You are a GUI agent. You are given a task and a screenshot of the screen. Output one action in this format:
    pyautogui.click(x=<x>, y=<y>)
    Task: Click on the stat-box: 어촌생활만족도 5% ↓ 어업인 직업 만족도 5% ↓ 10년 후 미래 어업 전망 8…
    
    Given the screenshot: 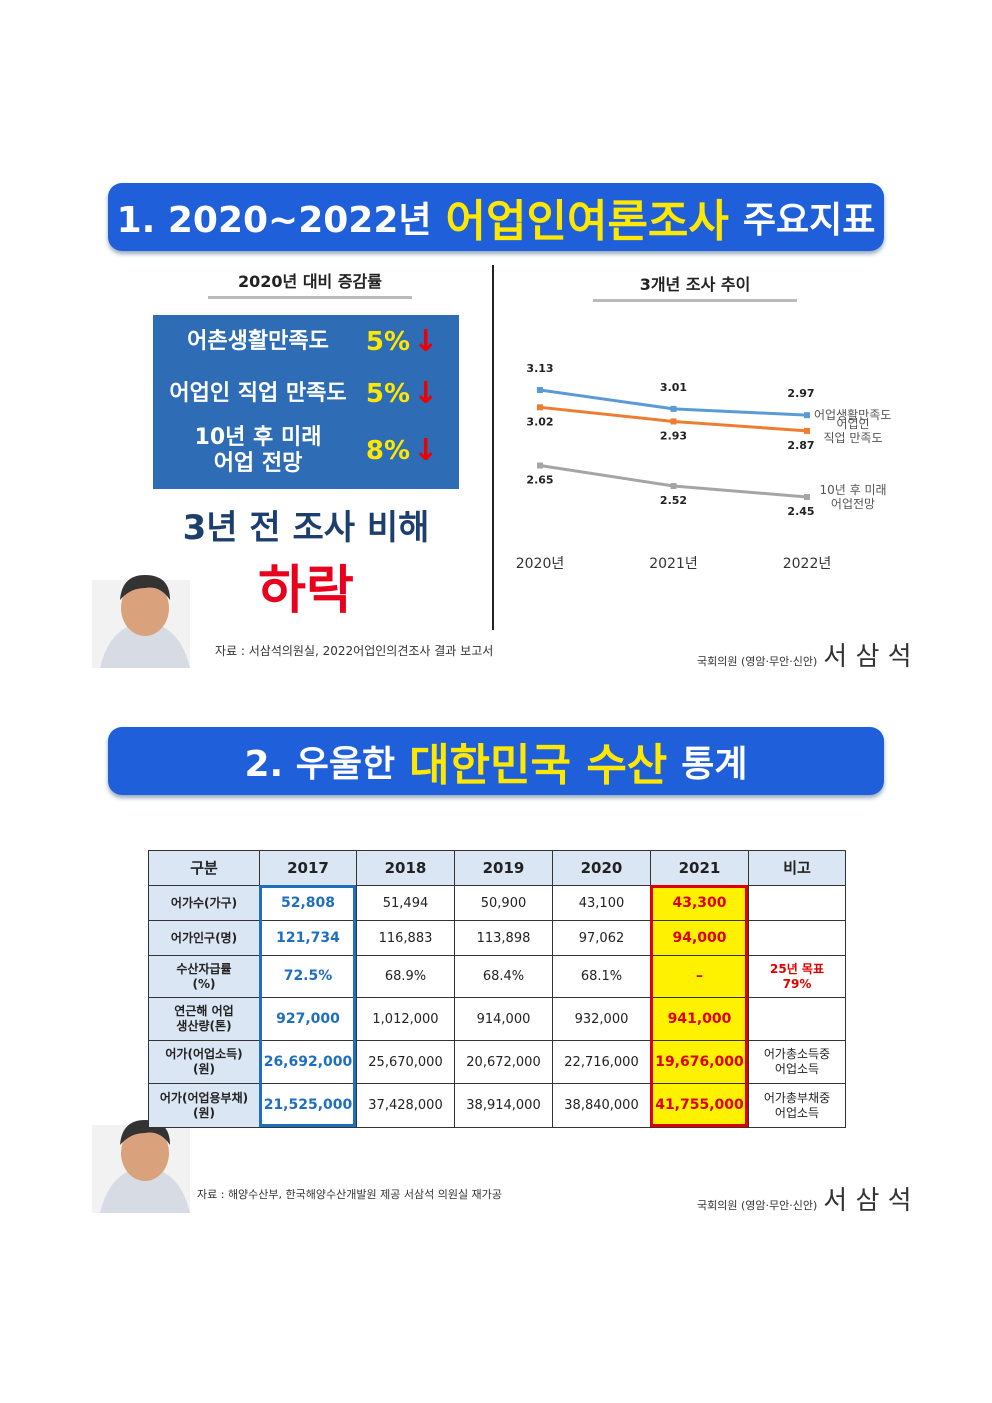 What is the action you would take?
    pyautogui.click(x=306, y=402)
    